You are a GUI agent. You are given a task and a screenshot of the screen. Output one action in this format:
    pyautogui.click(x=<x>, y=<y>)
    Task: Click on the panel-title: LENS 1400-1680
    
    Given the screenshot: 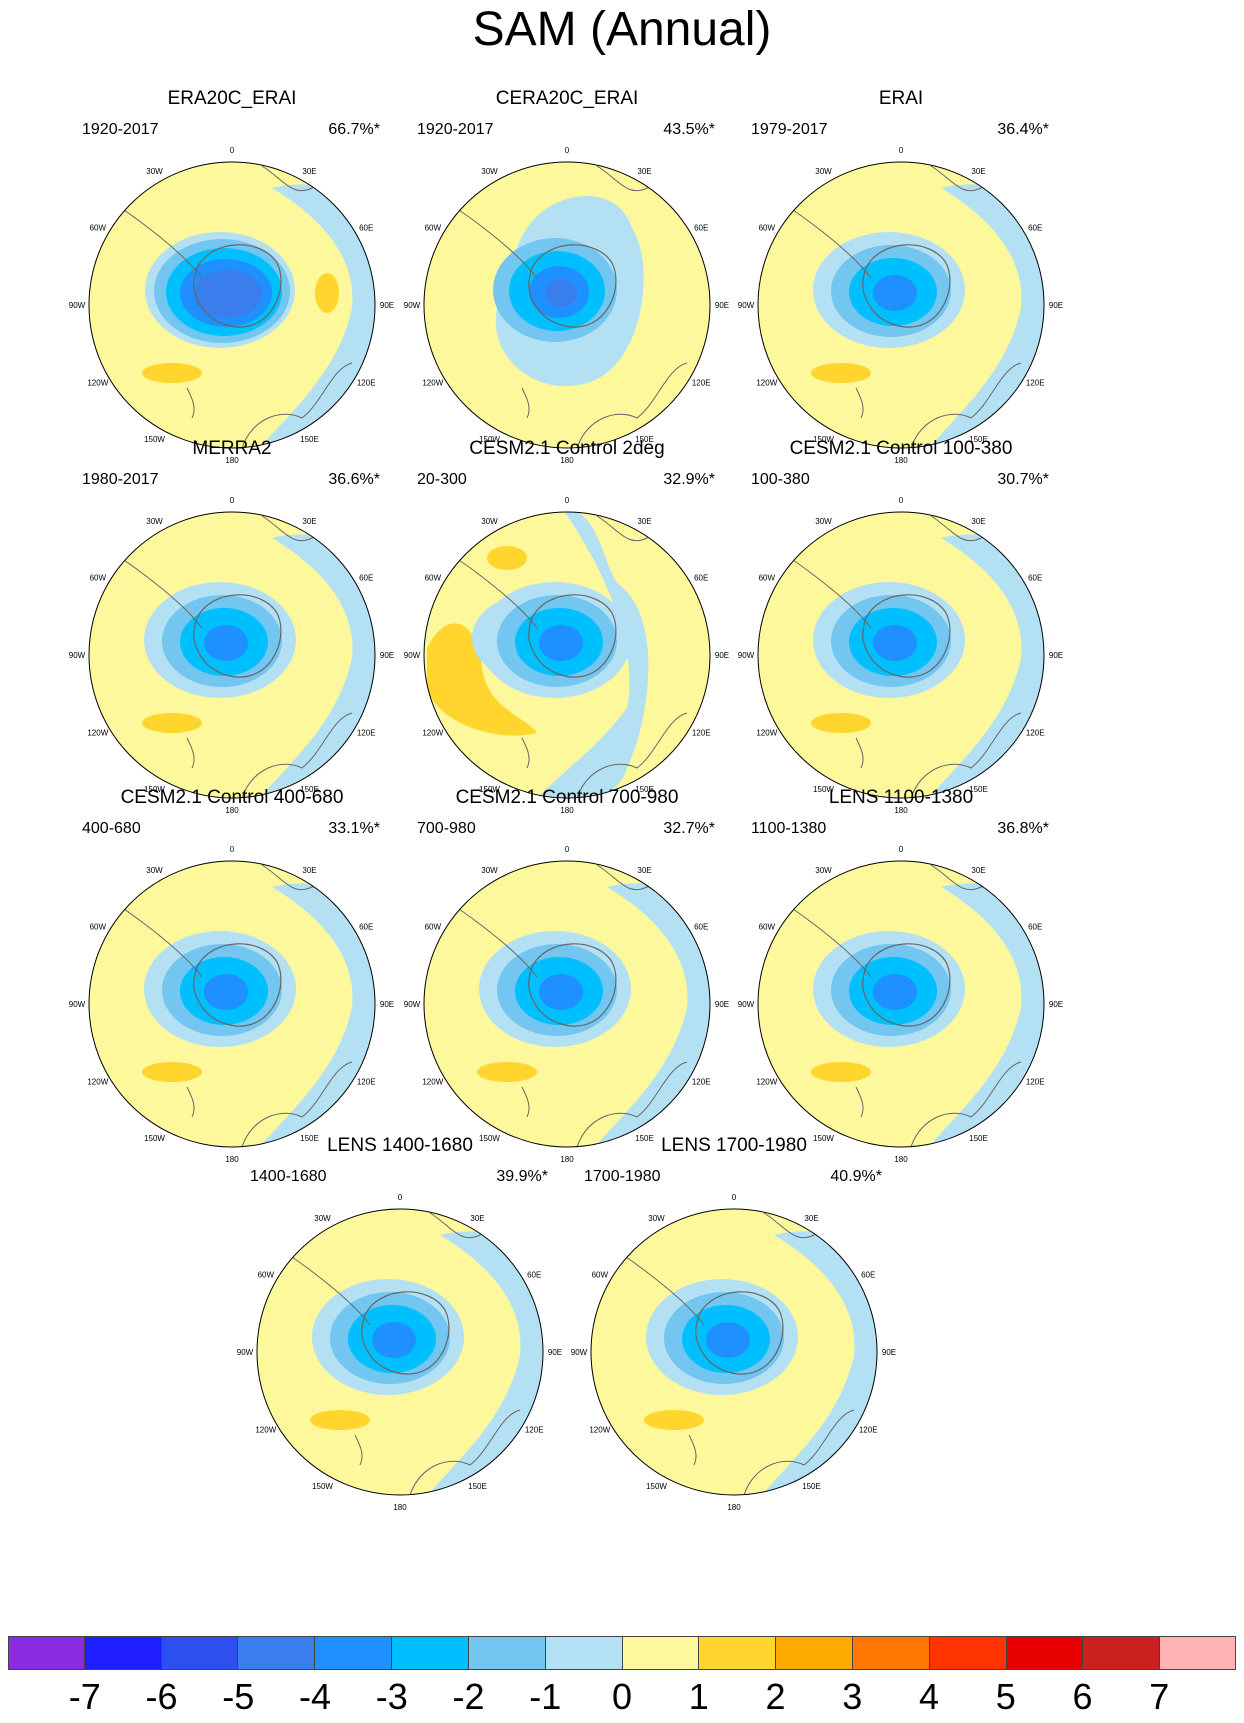 What is the action you would take?
    pyautogui.click(x=400, y=1145)
    